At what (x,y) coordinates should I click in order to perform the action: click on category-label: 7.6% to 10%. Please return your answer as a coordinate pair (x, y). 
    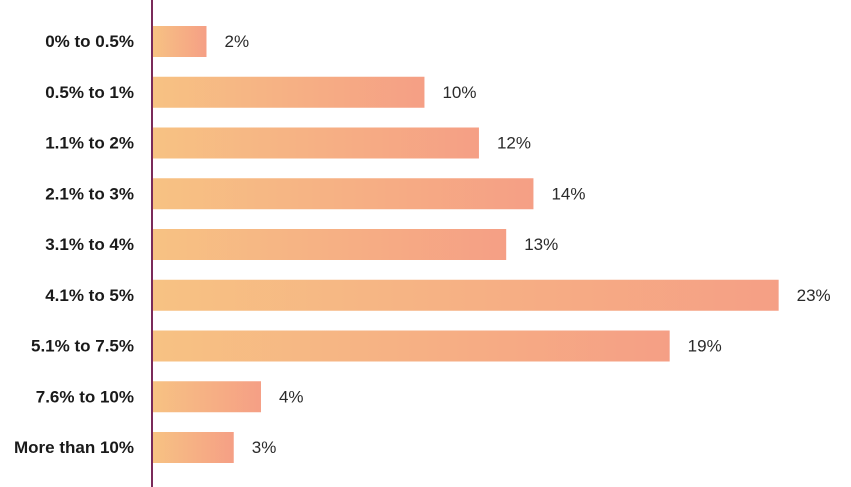
    Looking at the image, I should click on (85, 396).